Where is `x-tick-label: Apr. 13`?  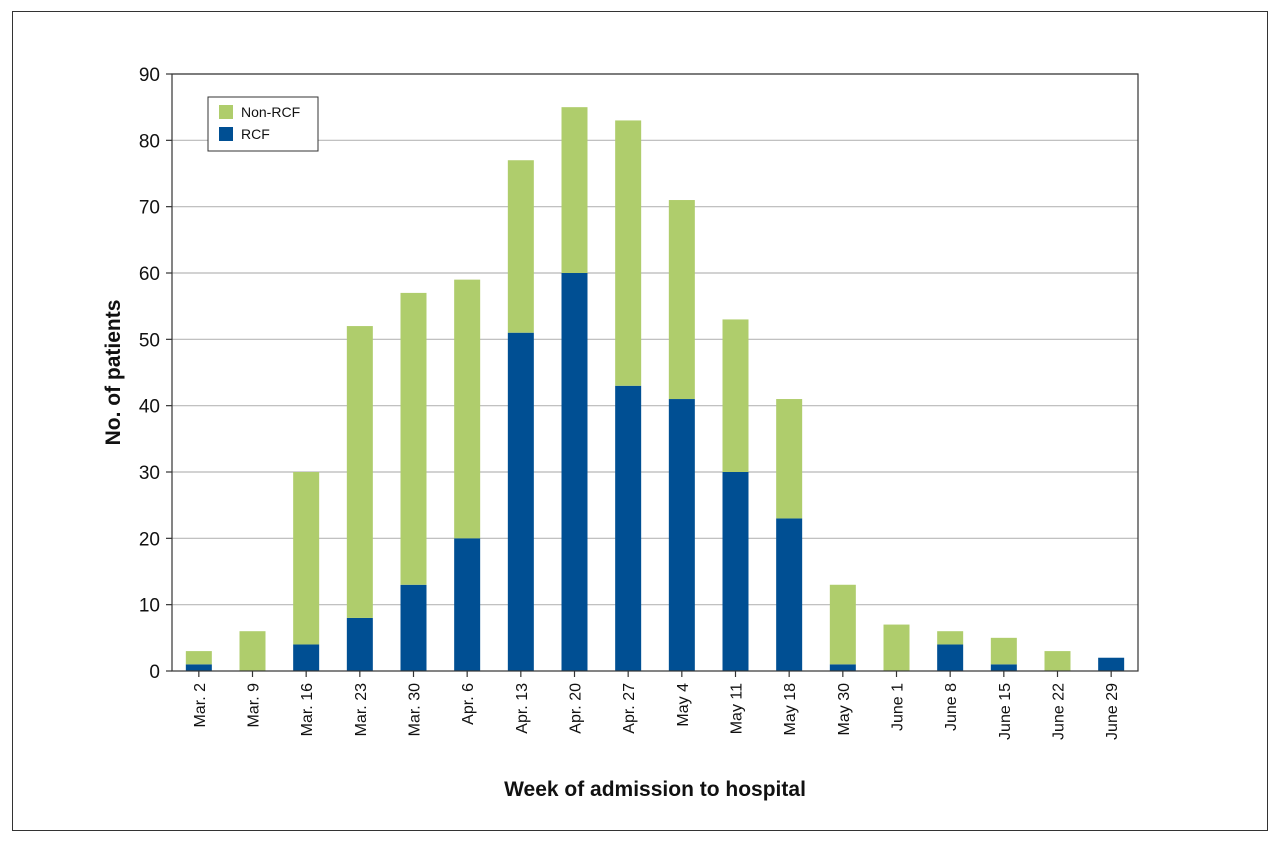
x-tick-label: Apr. 13 is located at coordinates (522, 708).